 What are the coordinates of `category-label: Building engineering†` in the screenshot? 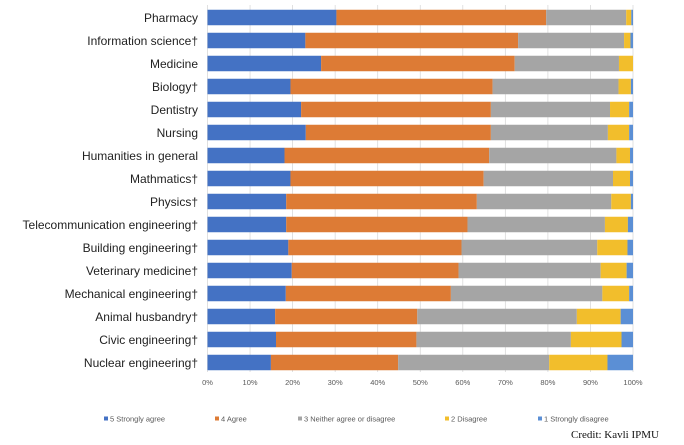 It's located at (140, 248).